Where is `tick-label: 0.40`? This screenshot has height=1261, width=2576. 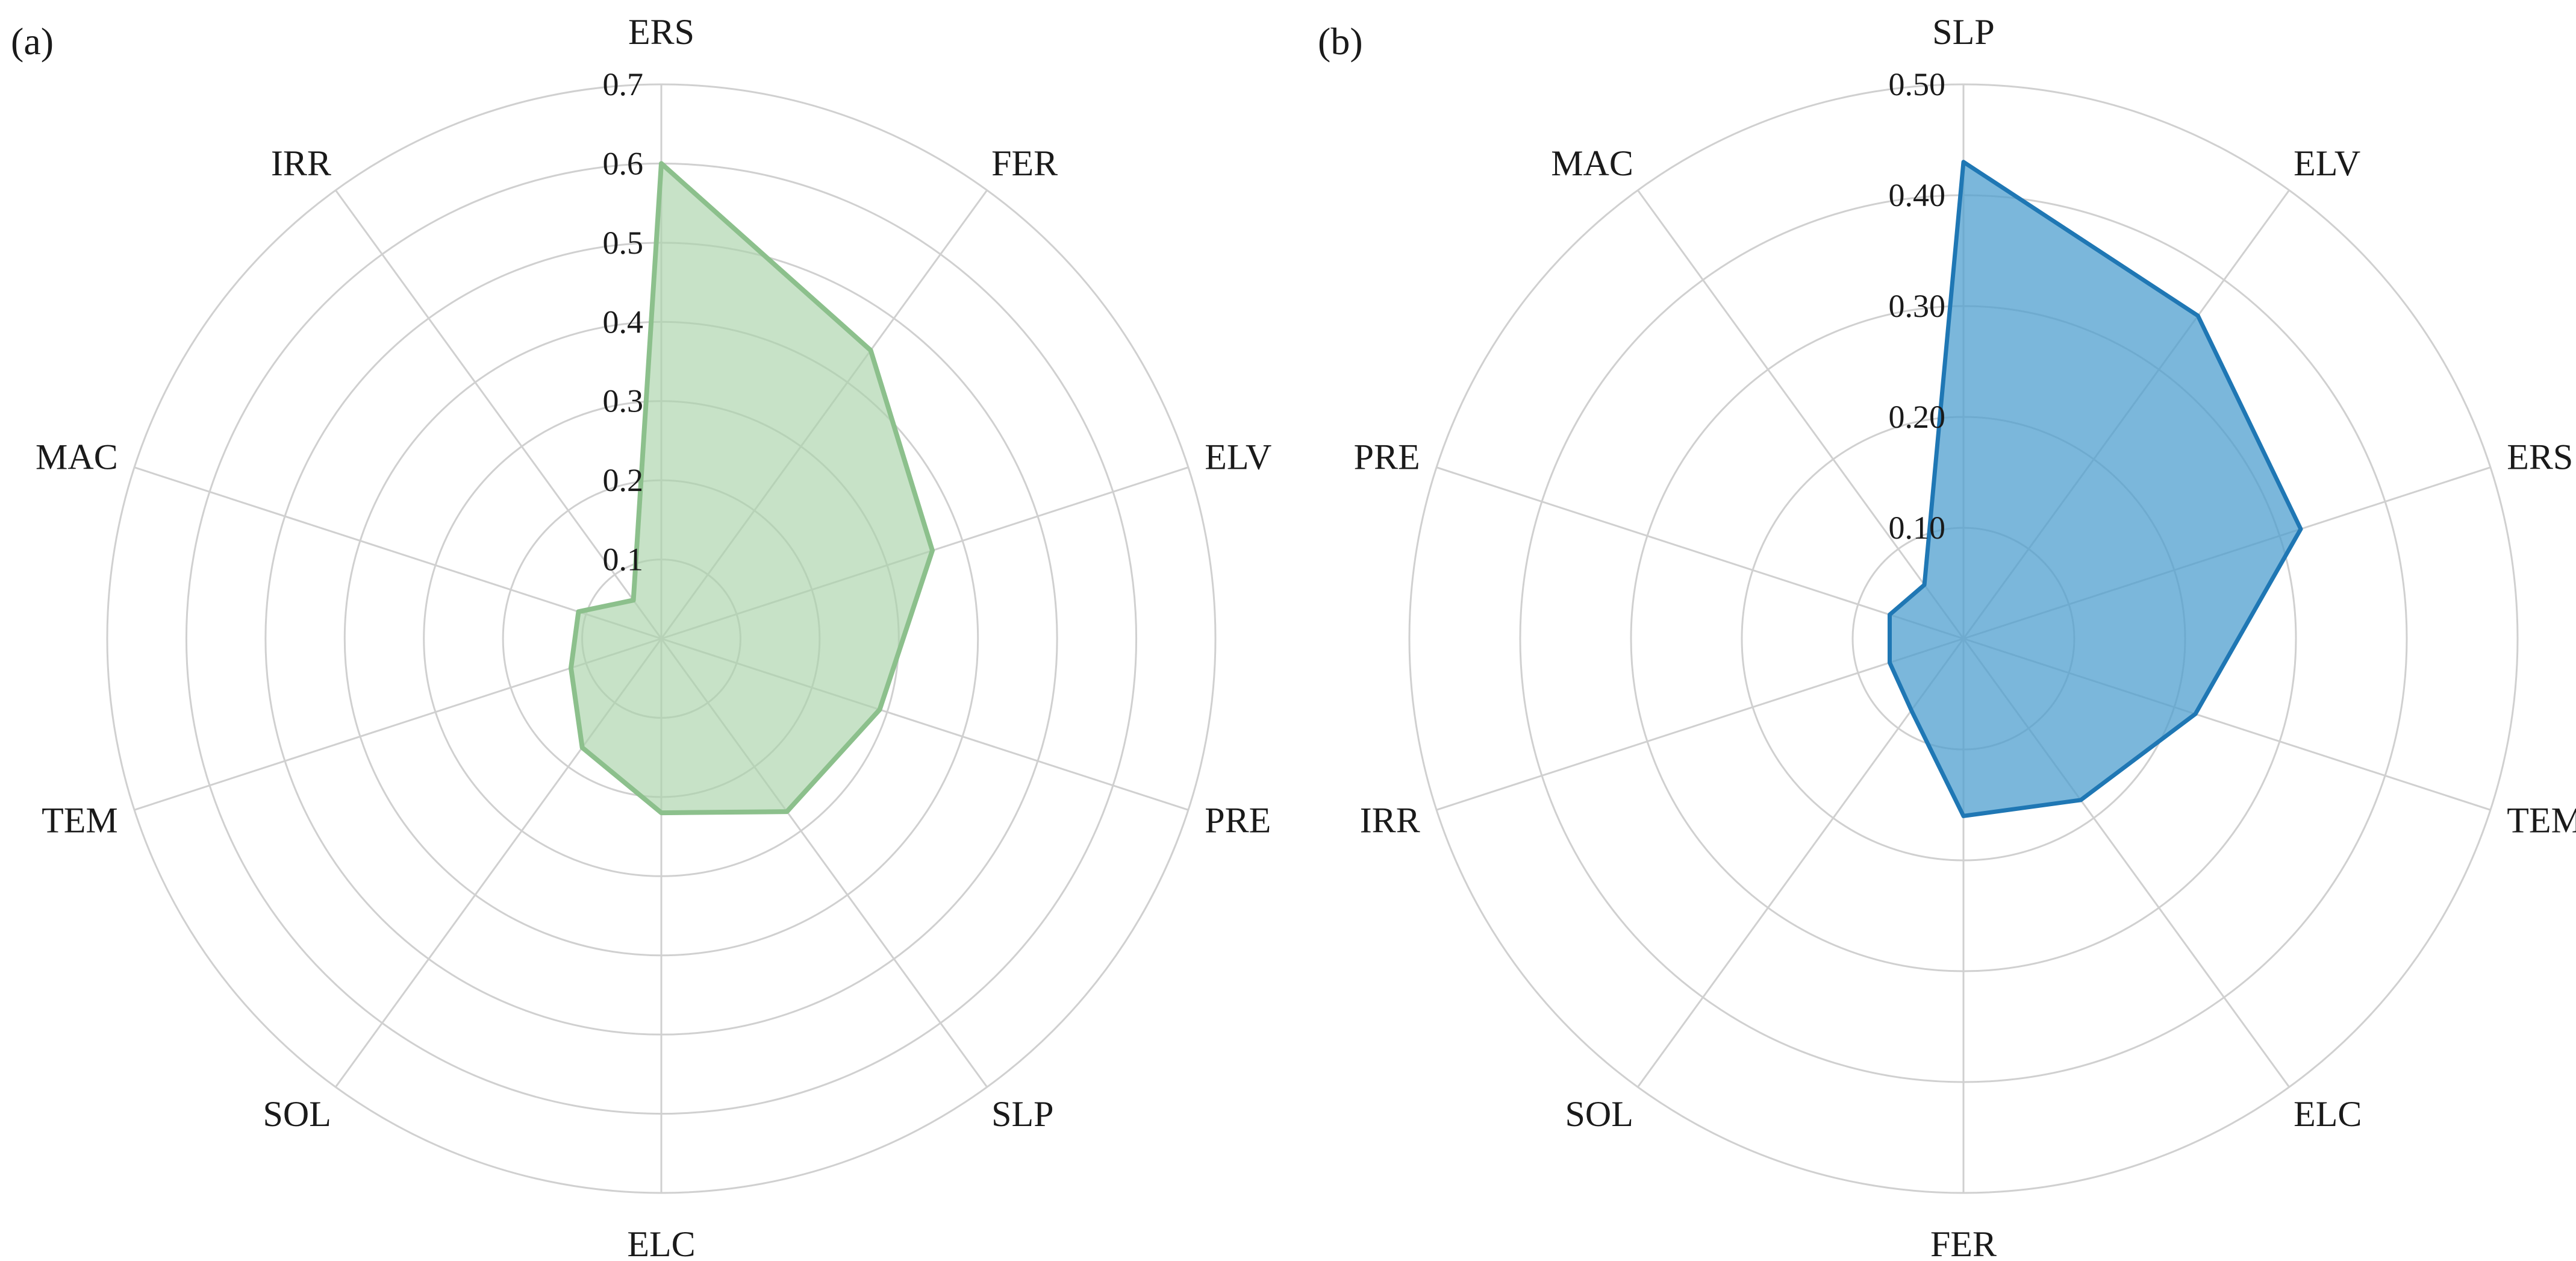 tick-label: 0.40 is located at coordinates (1917, 195).